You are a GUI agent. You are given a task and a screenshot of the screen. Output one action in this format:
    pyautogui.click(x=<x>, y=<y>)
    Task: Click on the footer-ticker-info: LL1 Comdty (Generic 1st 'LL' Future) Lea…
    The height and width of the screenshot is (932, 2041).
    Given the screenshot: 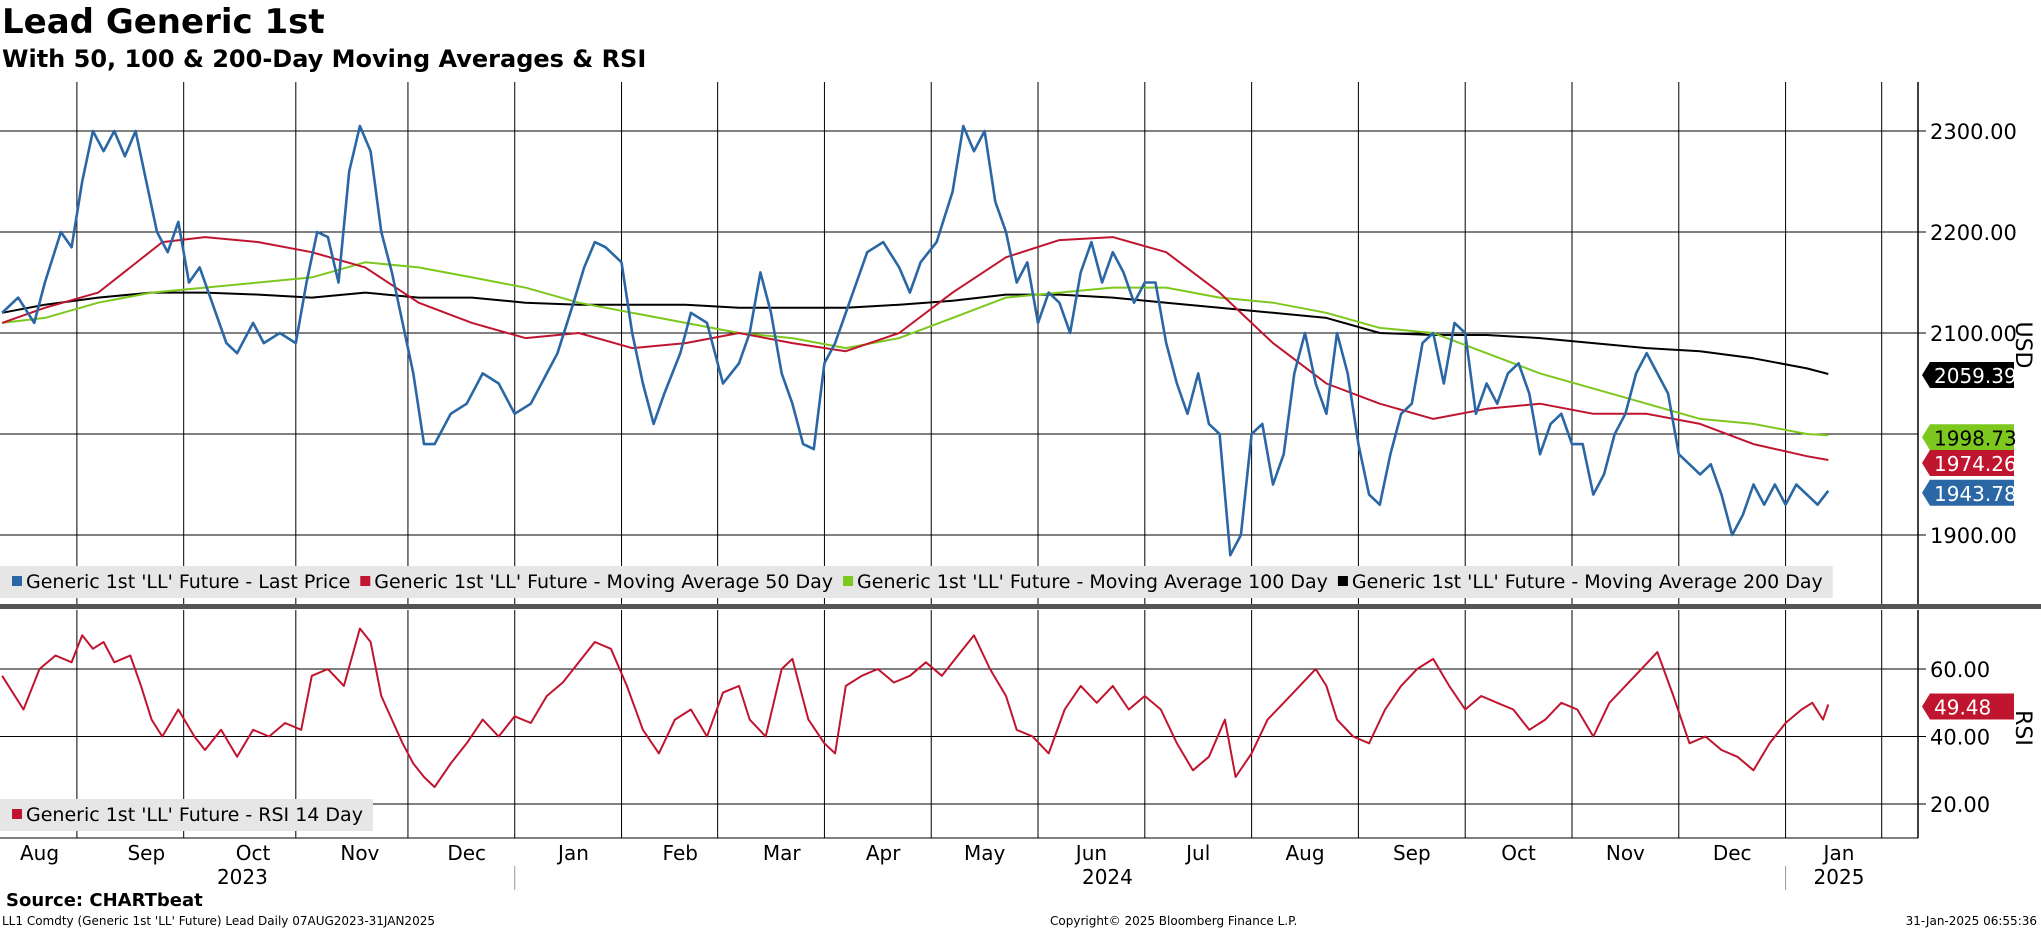 What is the action you would take?
    pyautogui.click(x=218, y=921)
    